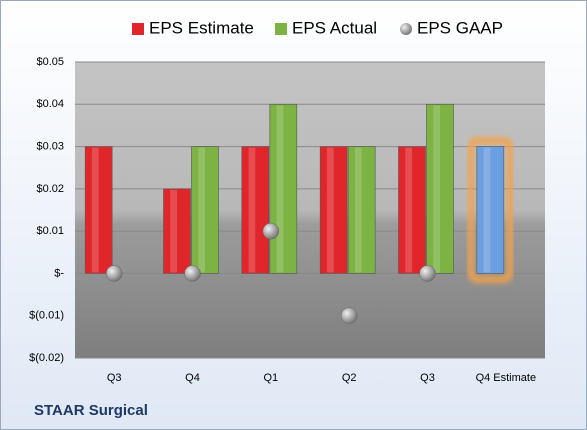  Describe the element at coordinates (46, 316) in the screenshot. I see `y-tick-label: $(0.01)` at that location.